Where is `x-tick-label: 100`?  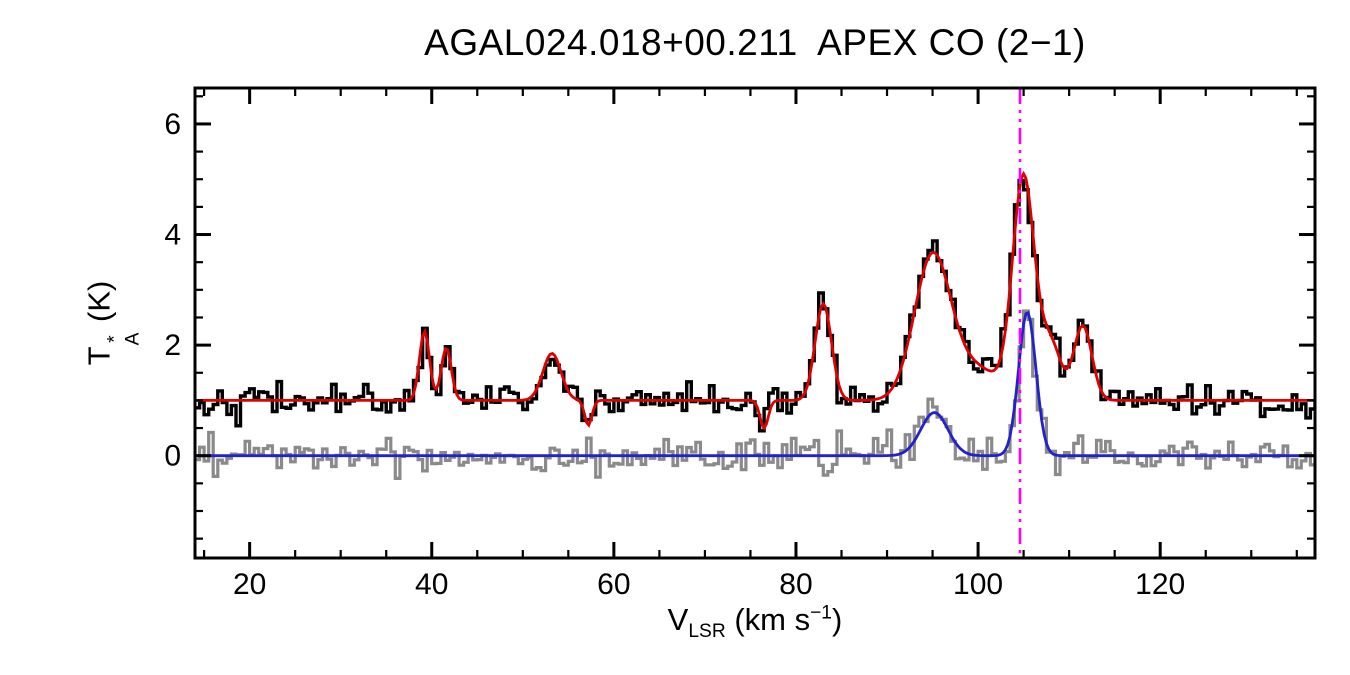 x-tick-label: 100 is located at coordinates (978, 584).